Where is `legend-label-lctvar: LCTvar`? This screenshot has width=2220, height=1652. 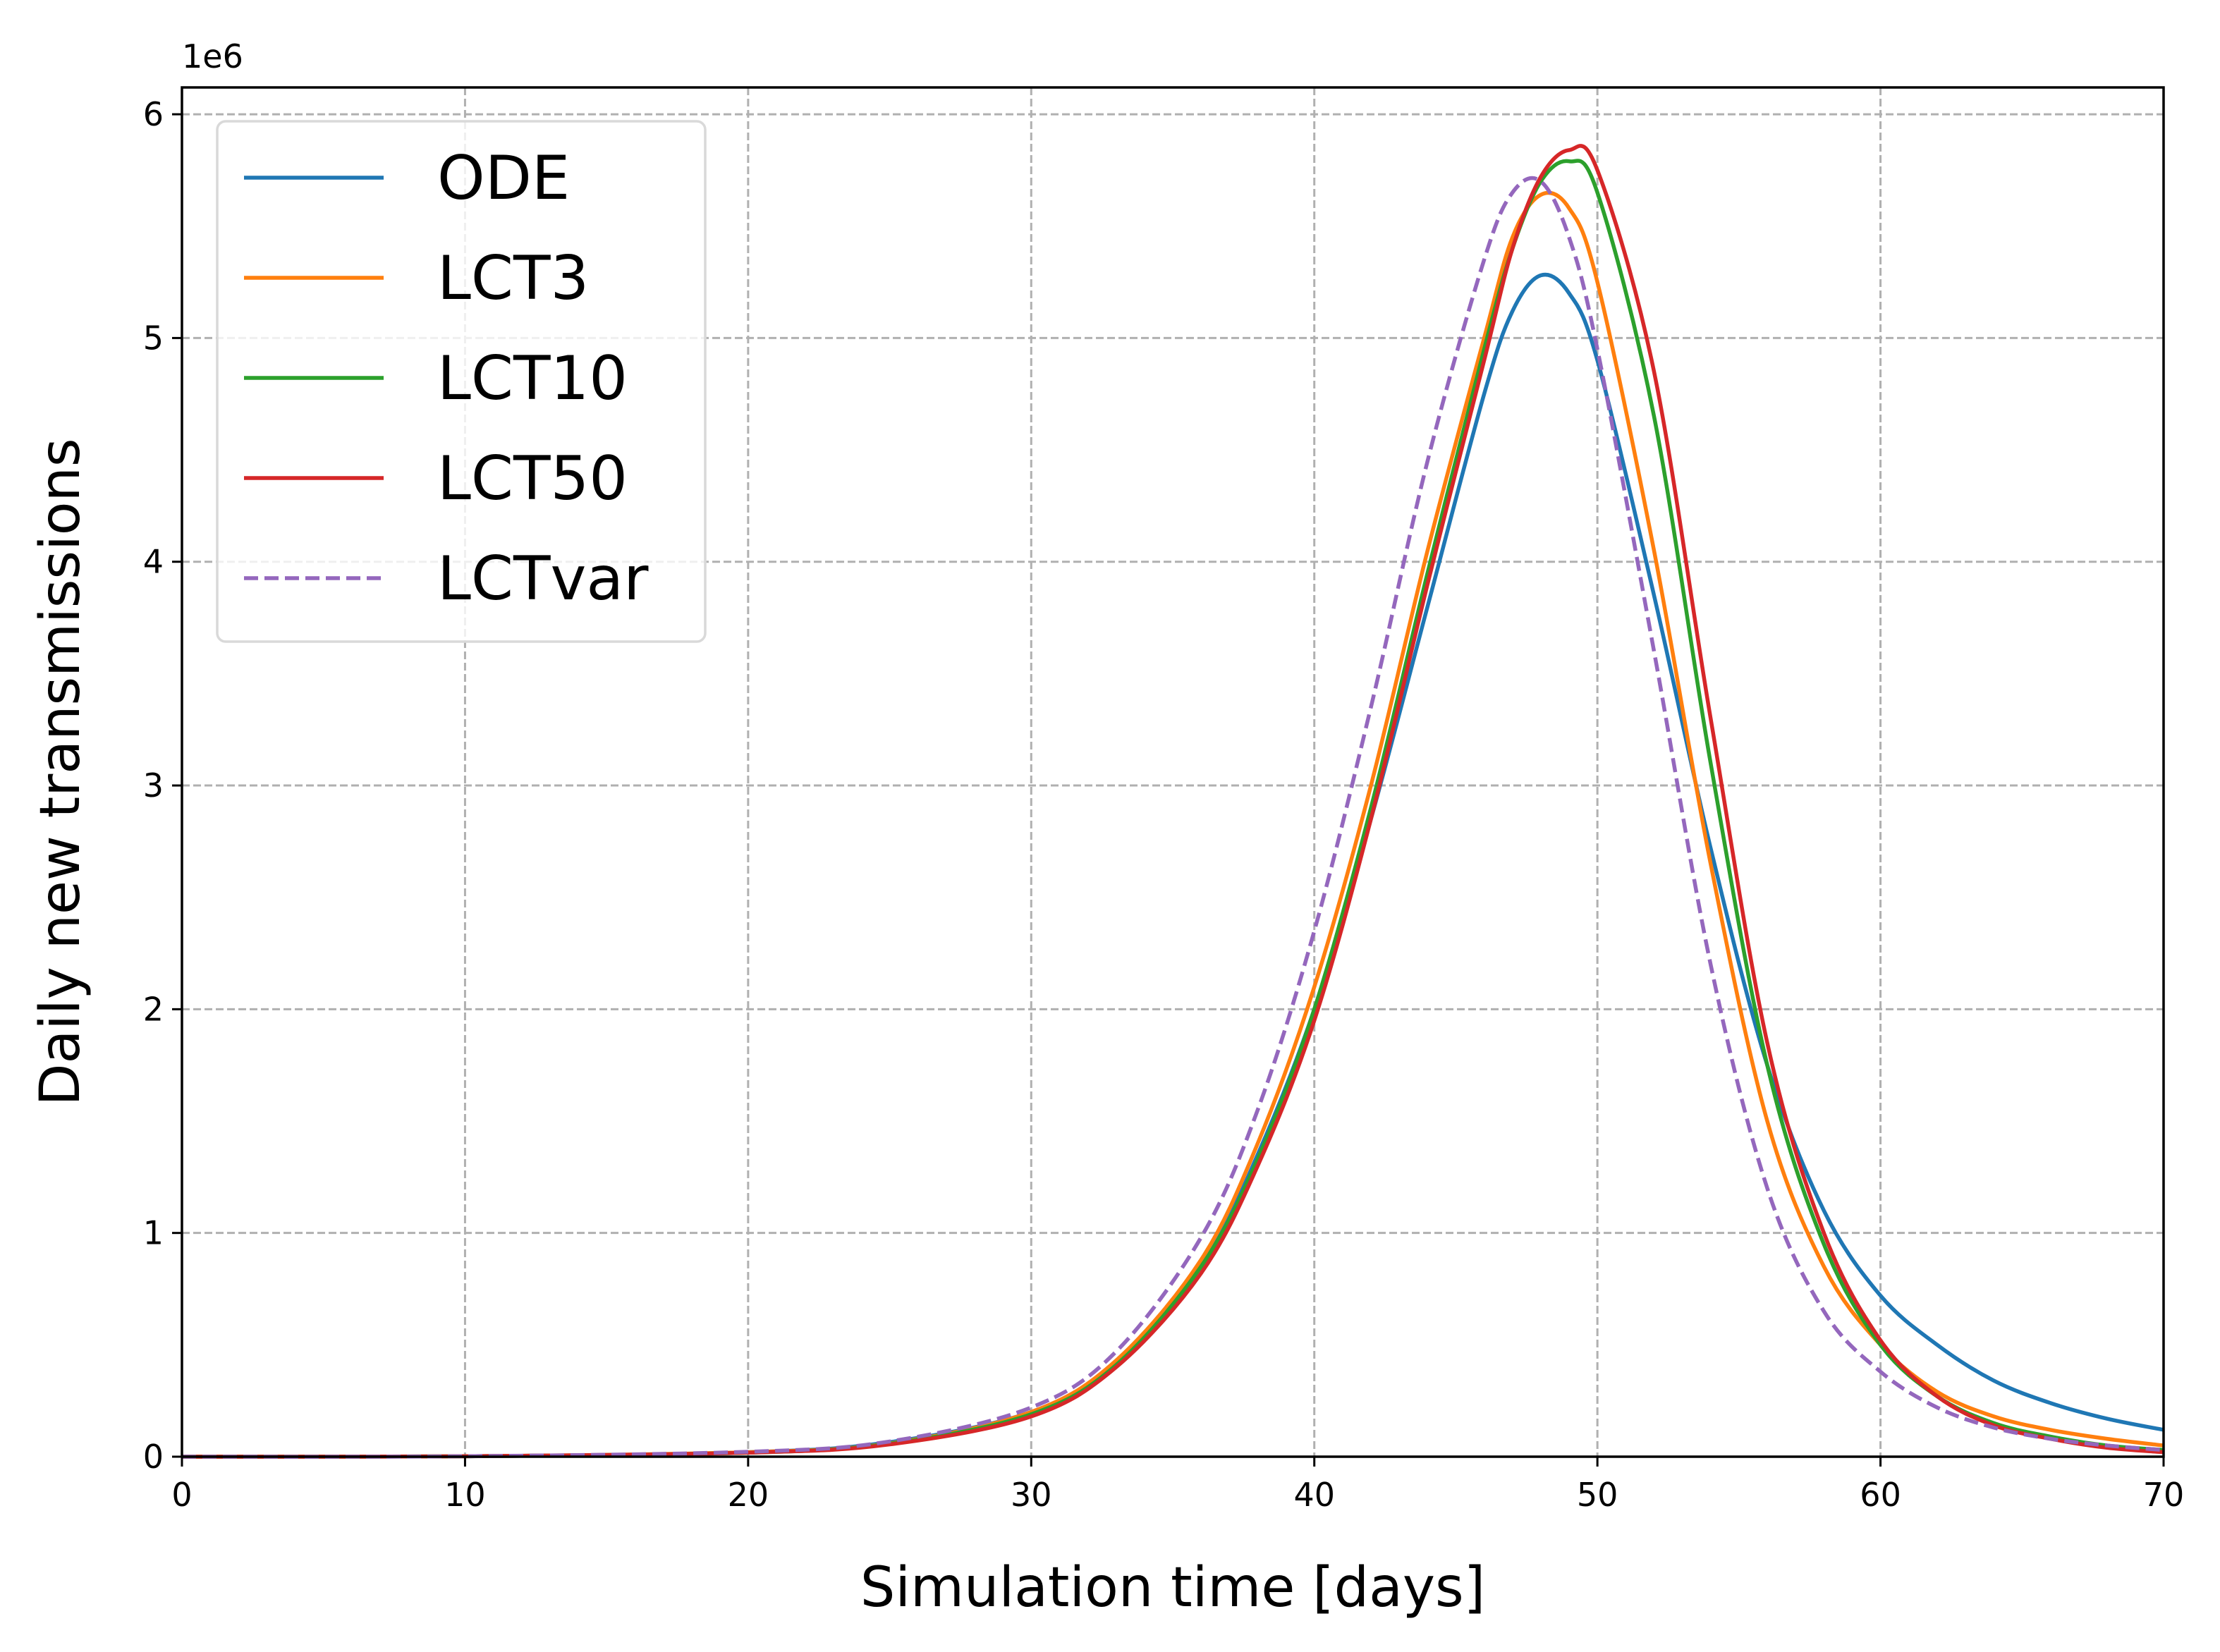
legend-label-lctvar: LCTvar is located at coordinates (543, 579).